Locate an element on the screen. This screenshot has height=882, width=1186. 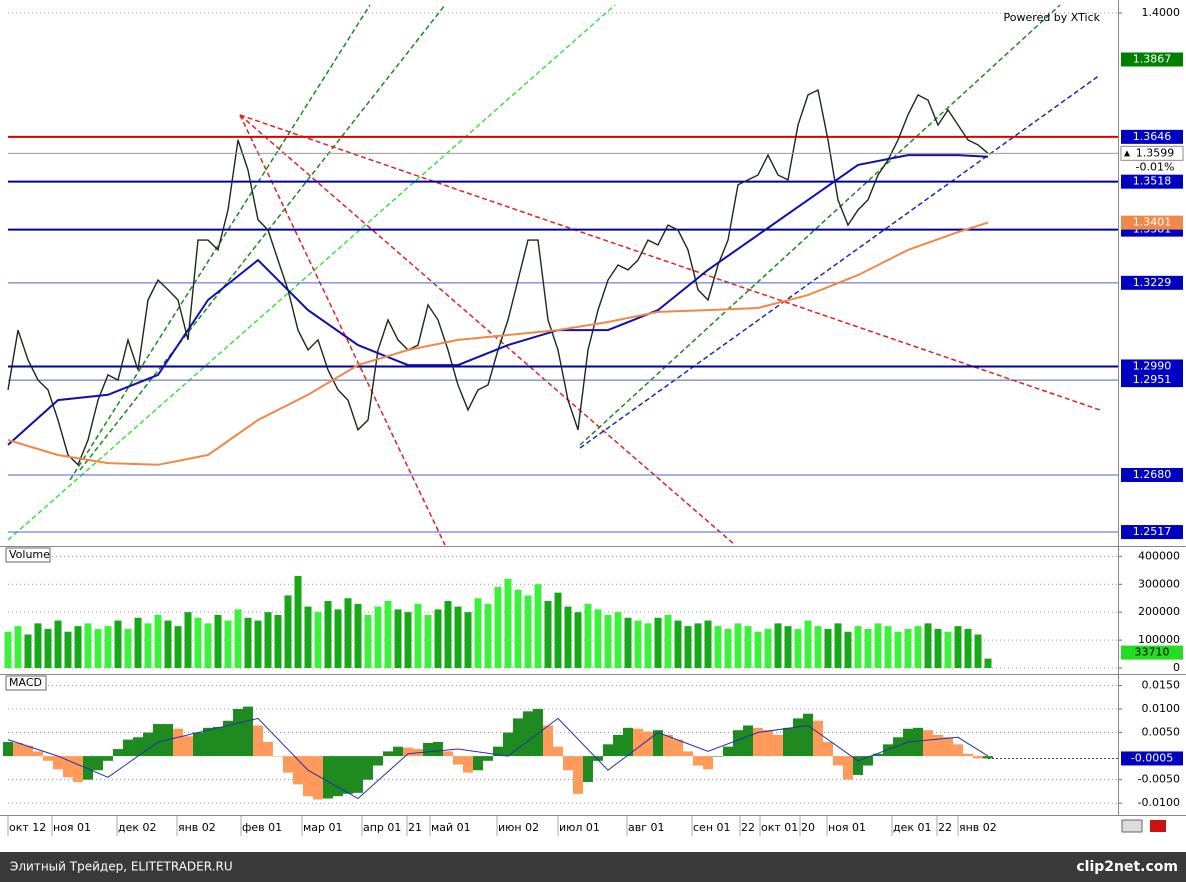
x-tick-label: фев 01 is located at coordinates (262, 827).